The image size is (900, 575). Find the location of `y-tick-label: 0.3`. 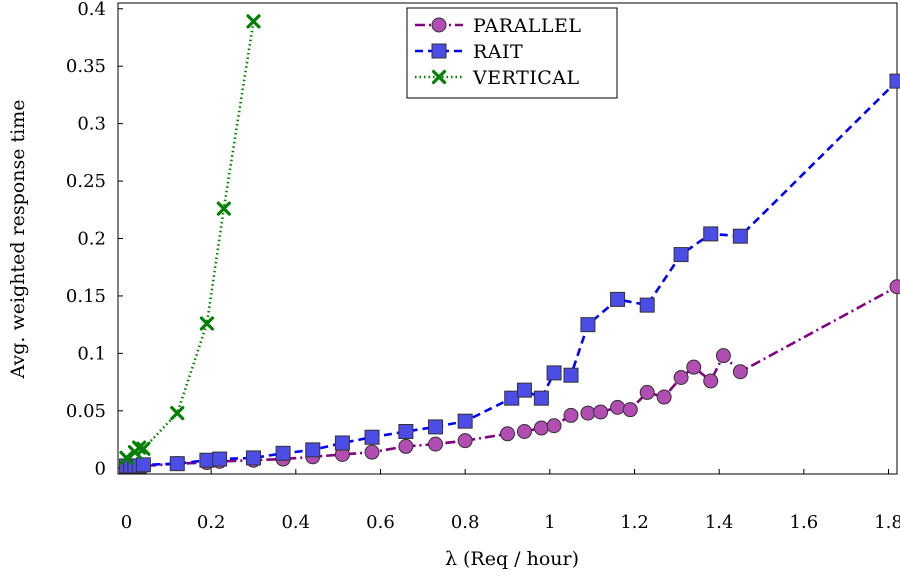

y-tick-label: 0.3 is located at coordinates (91, 124).